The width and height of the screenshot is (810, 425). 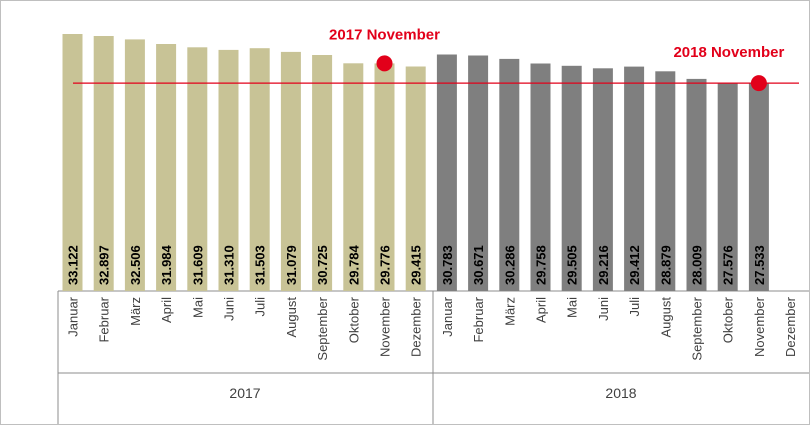 What do you see at coordinates (572, 265) in the screenshot?
I see `bar-value-label: 29.505` at bounding box center [572, 265].